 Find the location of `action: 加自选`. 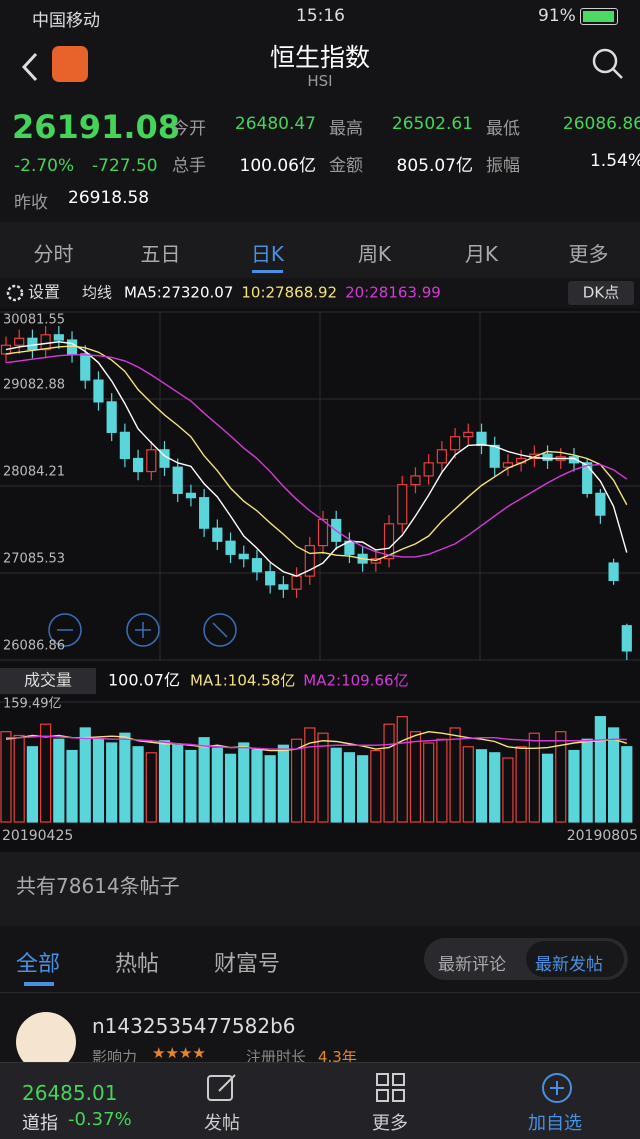

action: 加自选 is located at coordinates (555, 1123).